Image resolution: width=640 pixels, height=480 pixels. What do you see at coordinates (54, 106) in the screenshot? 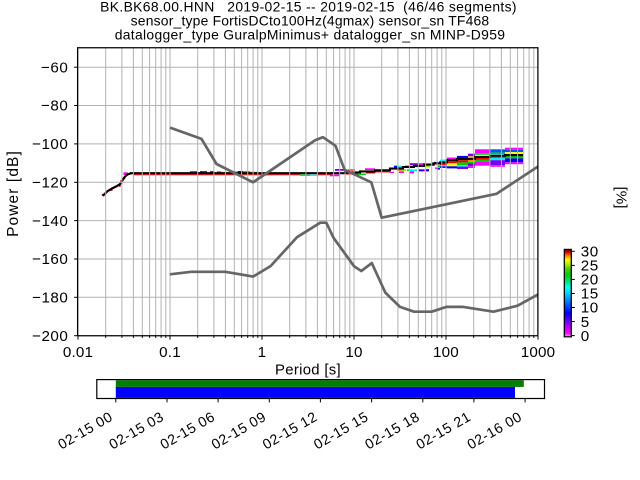
I see `svg-text: −80` at bounding box center [54, 106].